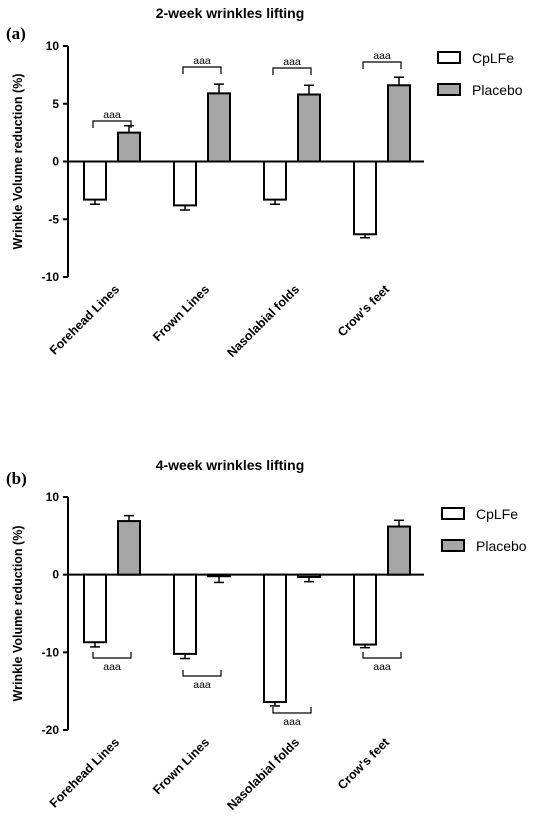 This screenshot has width=550, height=838. What do you see at coordinates (55, 104) in the screenshot?
I see `y-tick-label: 5` at bounding box center [55, 104].